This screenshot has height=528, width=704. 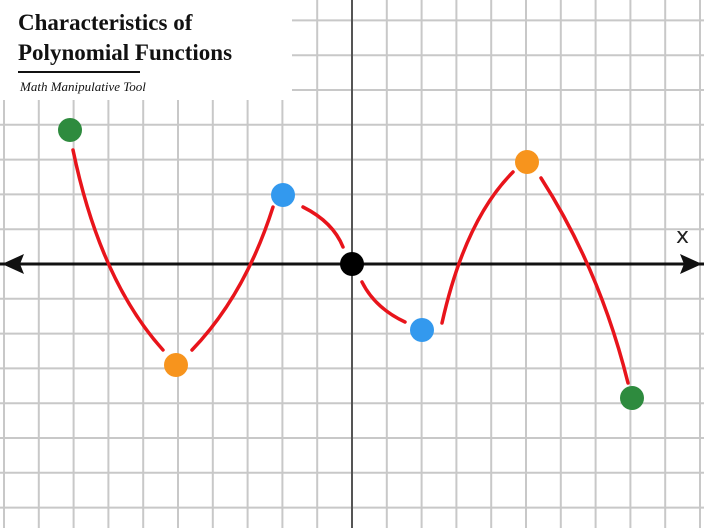 What do you see at coordinates (352, 264) in the screenshot?
I see `origin-point` at bounding box center [352, 264].